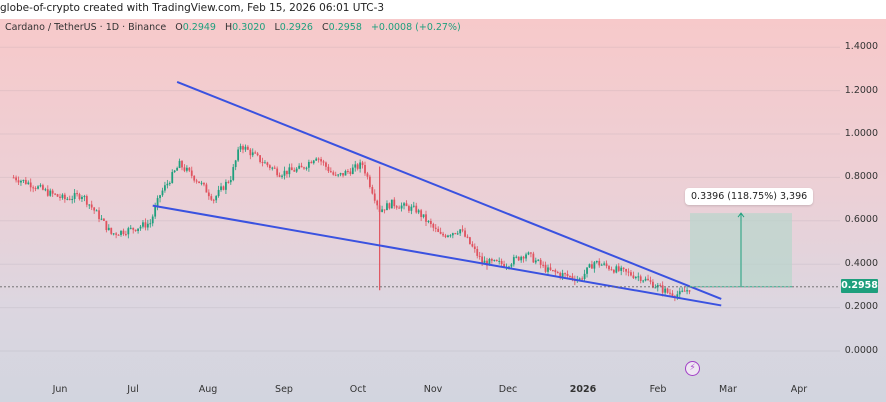  Describe the element at coordinates (861, 219) in the screenshot. I see `price-axis-label: 0.6000` at that location.